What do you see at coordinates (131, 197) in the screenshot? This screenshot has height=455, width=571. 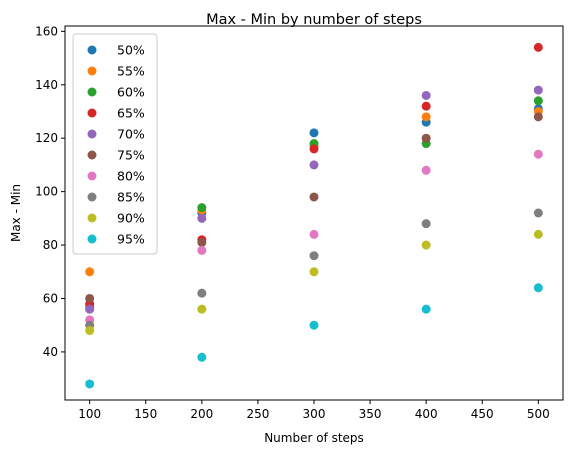 I see `legend-label: 85%` at bounding box center [131, 197].